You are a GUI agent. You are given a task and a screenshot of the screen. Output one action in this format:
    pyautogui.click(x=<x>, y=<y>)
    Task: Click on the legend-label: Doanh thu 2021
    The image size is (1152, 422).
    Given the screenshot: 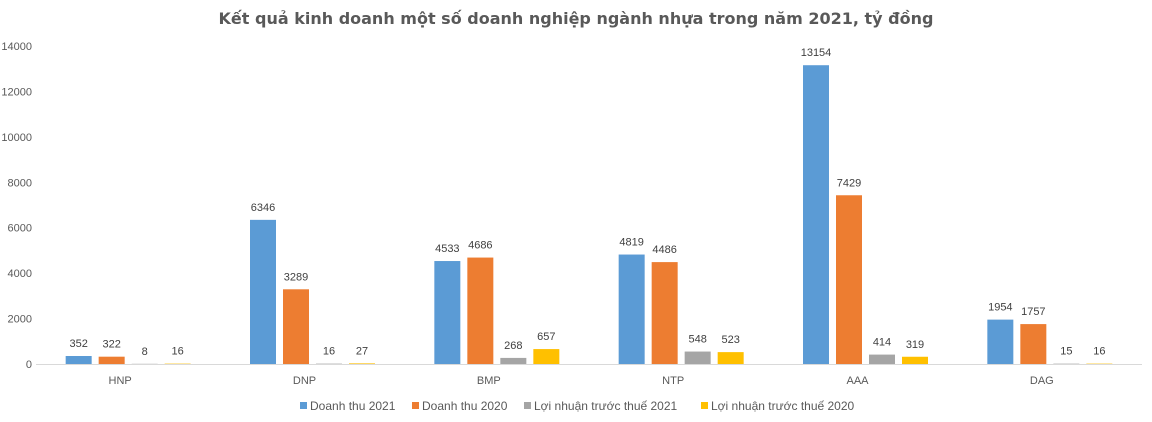 What is the action you would take?
    pyautogui.click(x=353, y=406)
    